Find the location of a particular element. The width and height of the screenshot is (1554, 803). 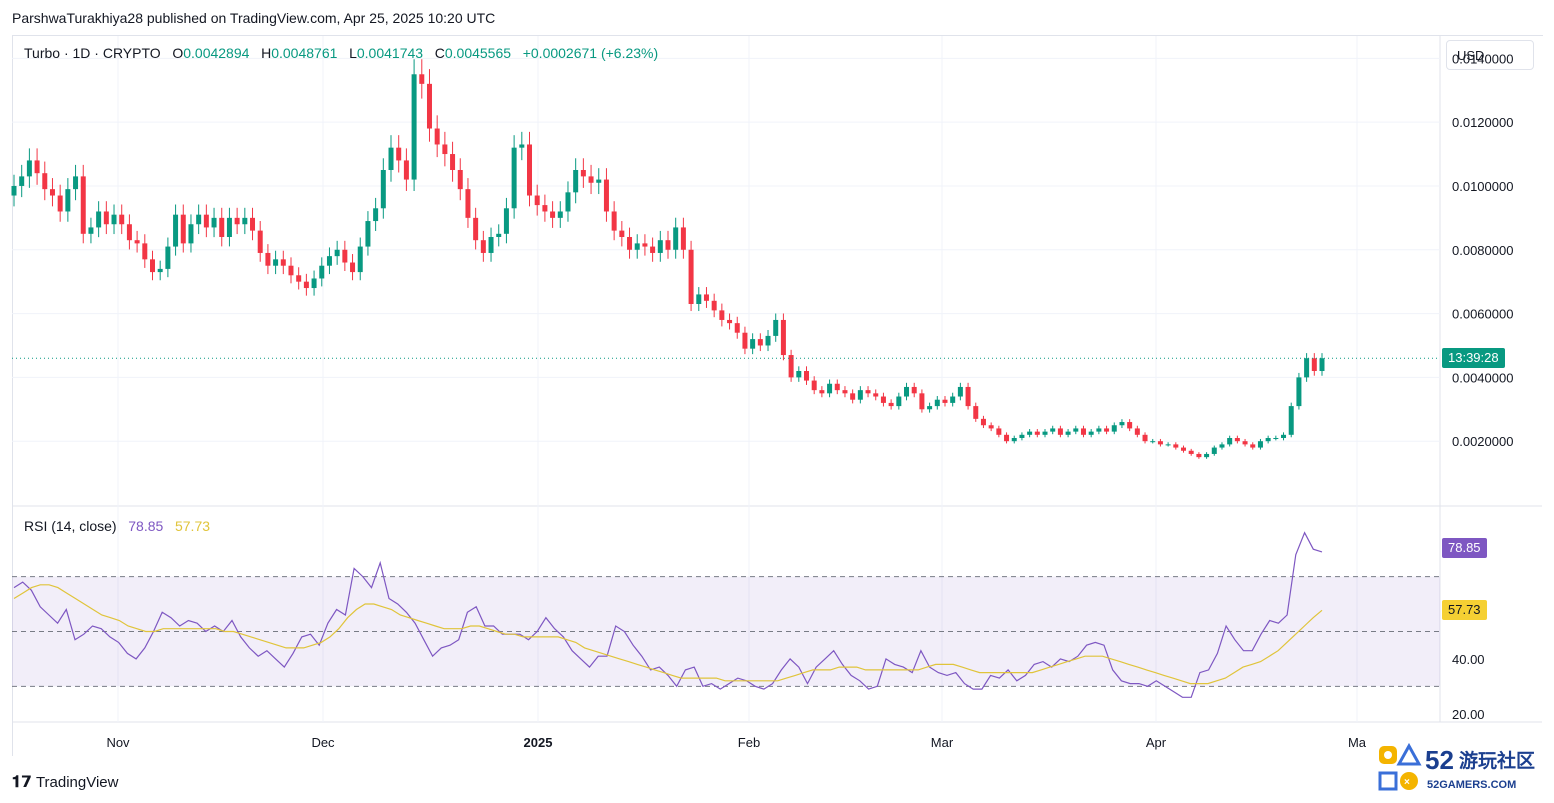

rsi-title: RSI (14, close) is located at coordinates (70, 526).